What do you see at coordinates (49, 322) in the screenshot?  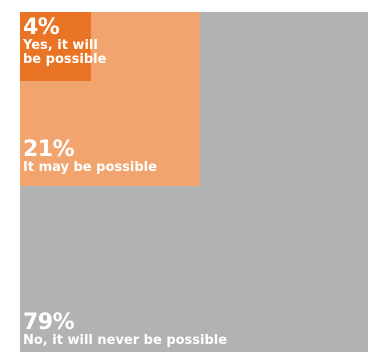 I see `value-label-never-possible: 79%` at bounding box center [49, 322].